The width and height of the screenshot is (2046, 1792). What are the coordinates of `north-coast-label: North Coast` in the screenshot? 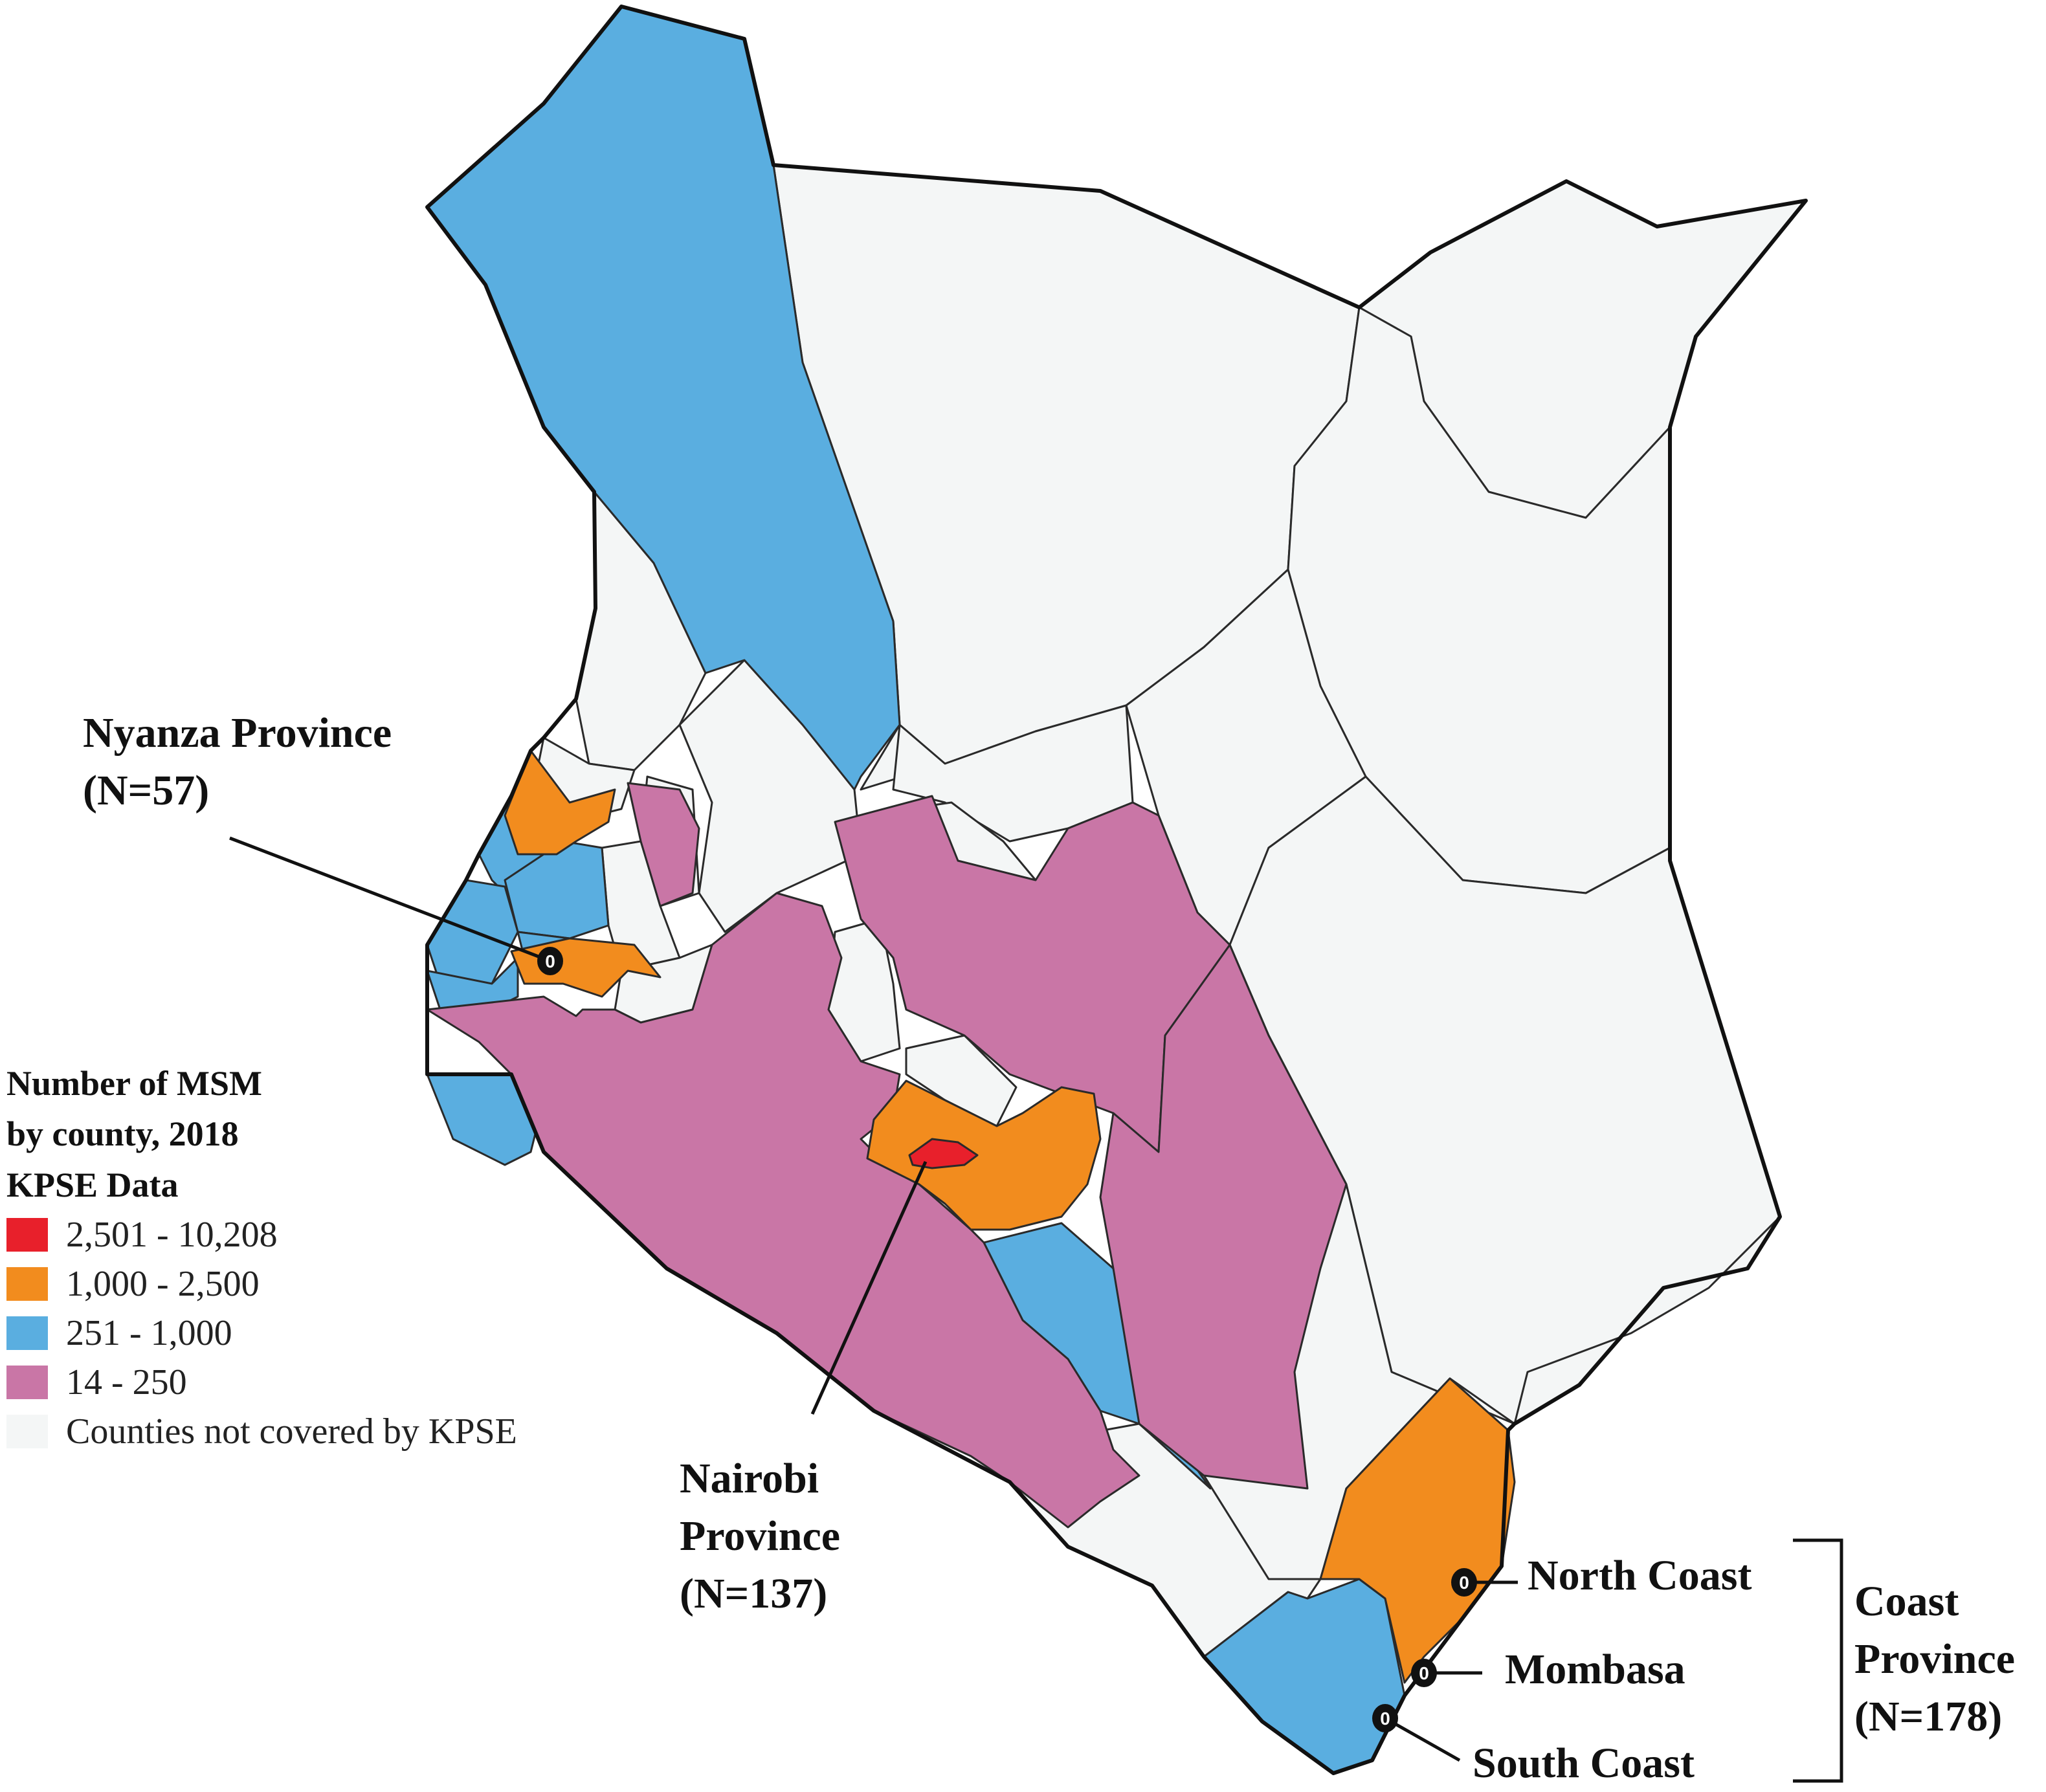 It's located at (1640, 1575).